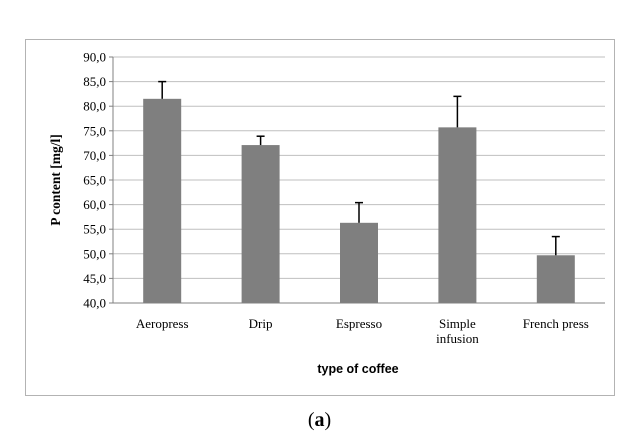  Describe the element at coordinates (94, 253) in the screenshot. I see `y-tick-label: 50,0` at that location.